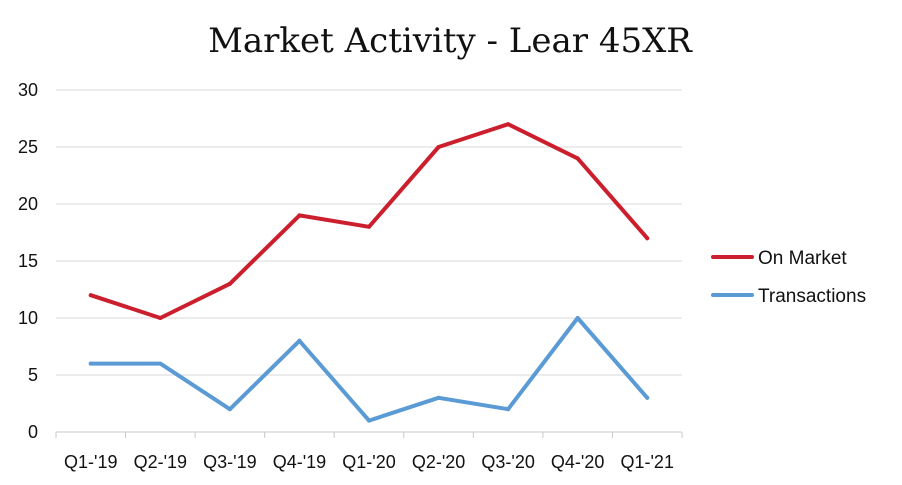  Describe the element at coordinates (369, 369) in the screenshot. I see `series-line-transactions` at that location.